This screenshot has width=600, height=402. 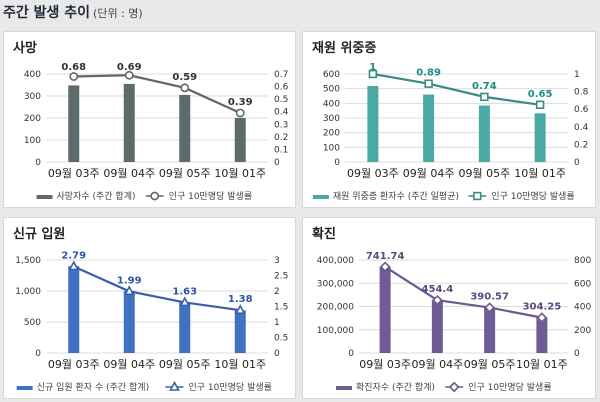 What do you see at coordinates (281, 75) in the screenshot?
I see `right-tick-label: 0.7` at bounding box center [281, 75].